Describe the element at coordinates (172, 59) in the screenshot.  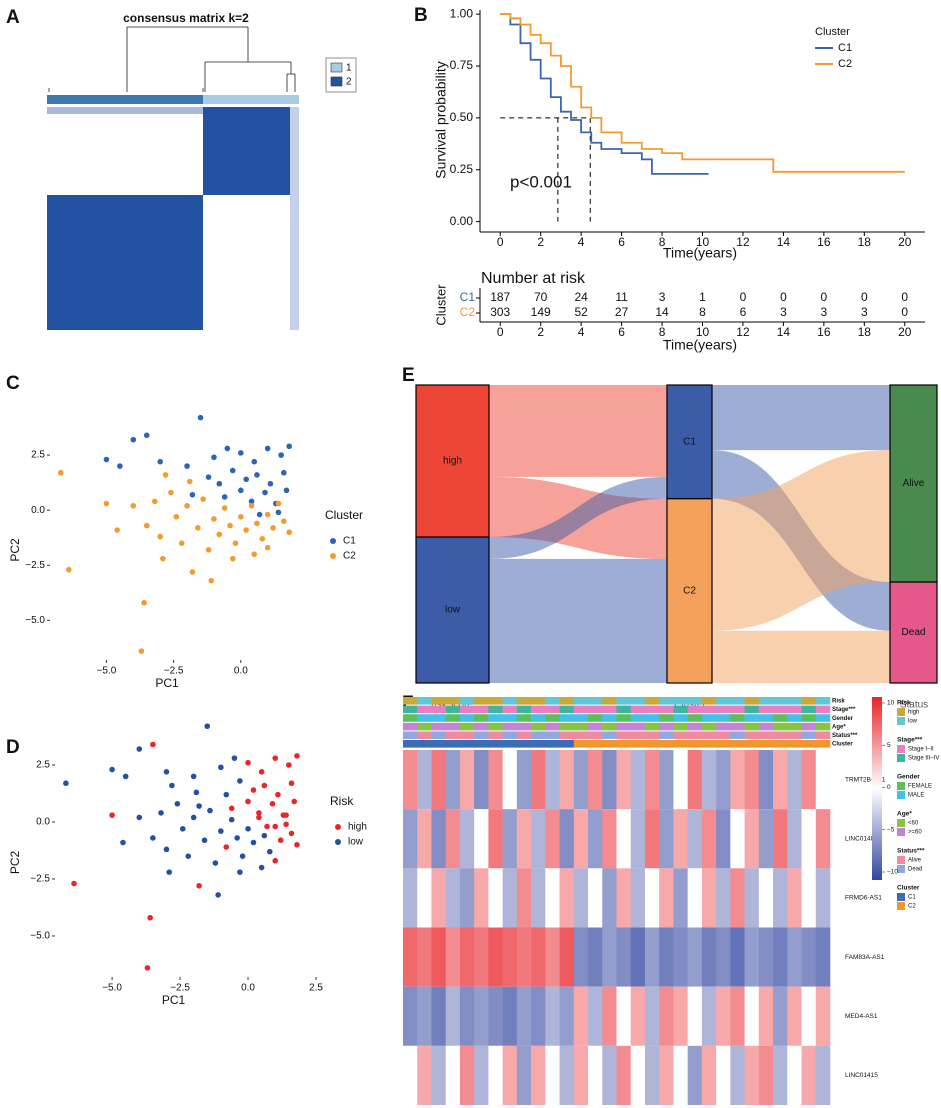
I see `dendrogram` at that location.